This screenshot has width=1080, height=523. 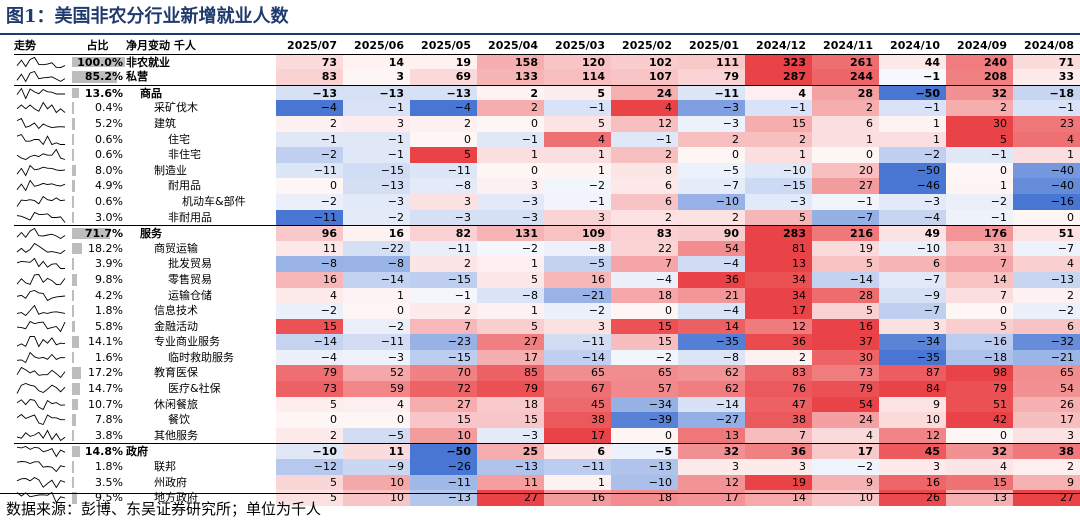 I want to click on industry-name: 临时救助服务, so click(x=201, y=357).